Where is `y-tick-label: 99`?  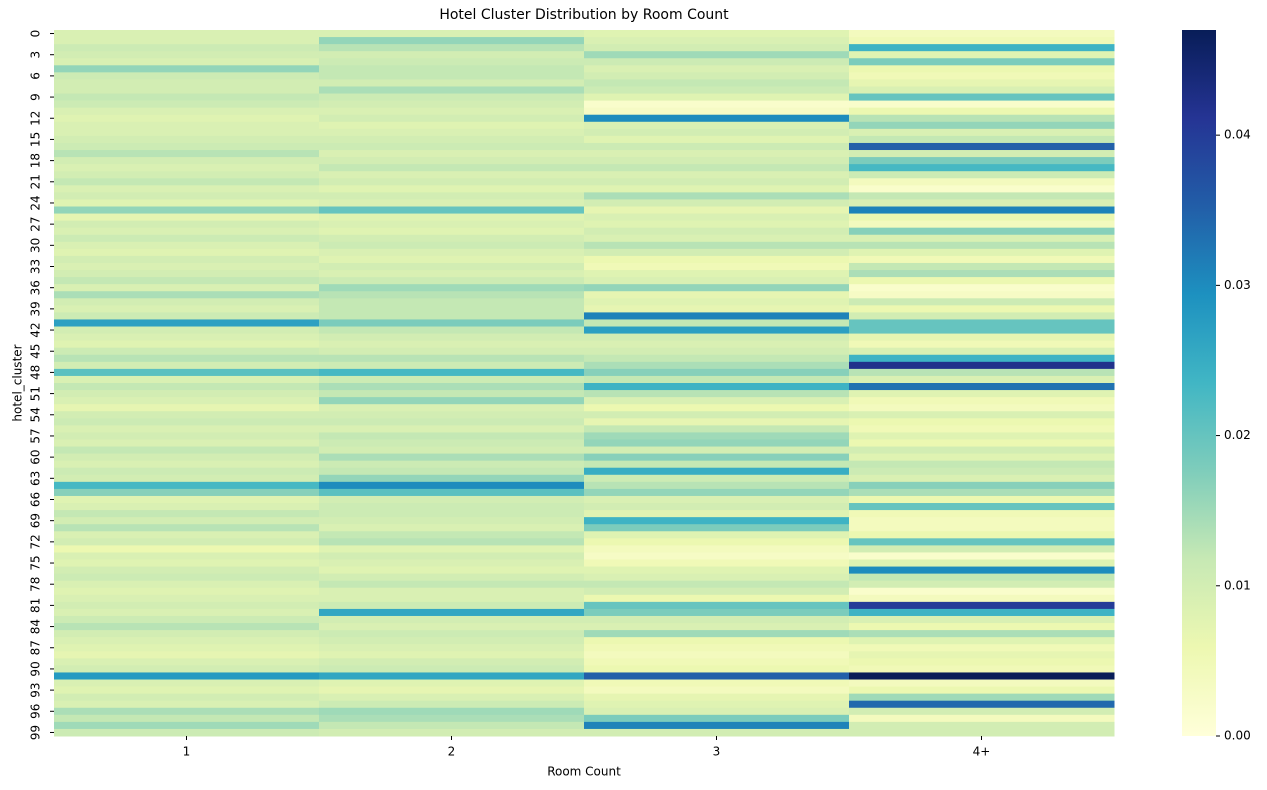 y-tick-label: 99 is located at coordinates (36, 732).